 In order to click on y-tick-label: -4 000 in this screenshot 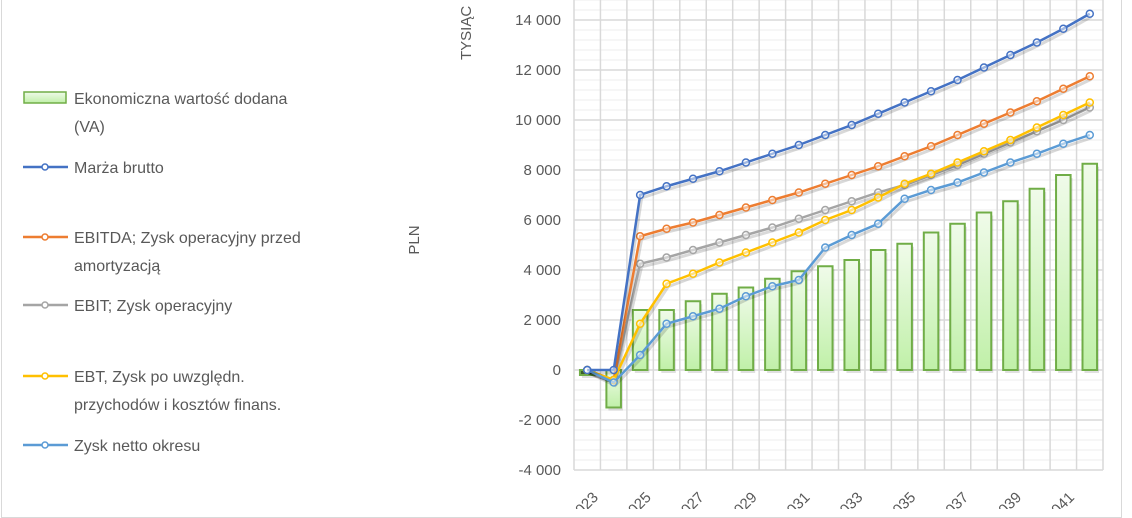, I will do `click(539, 470)`.